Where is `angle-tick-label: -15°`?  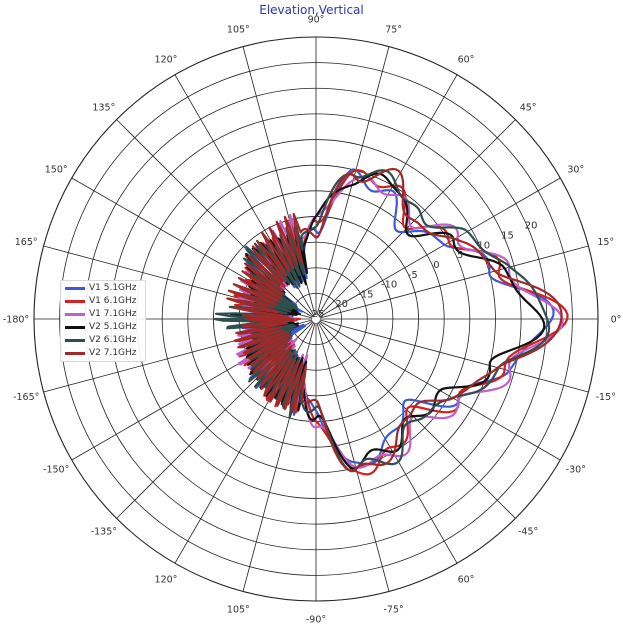
angle-tick-label: -15° is located at coordinates (606, 397).